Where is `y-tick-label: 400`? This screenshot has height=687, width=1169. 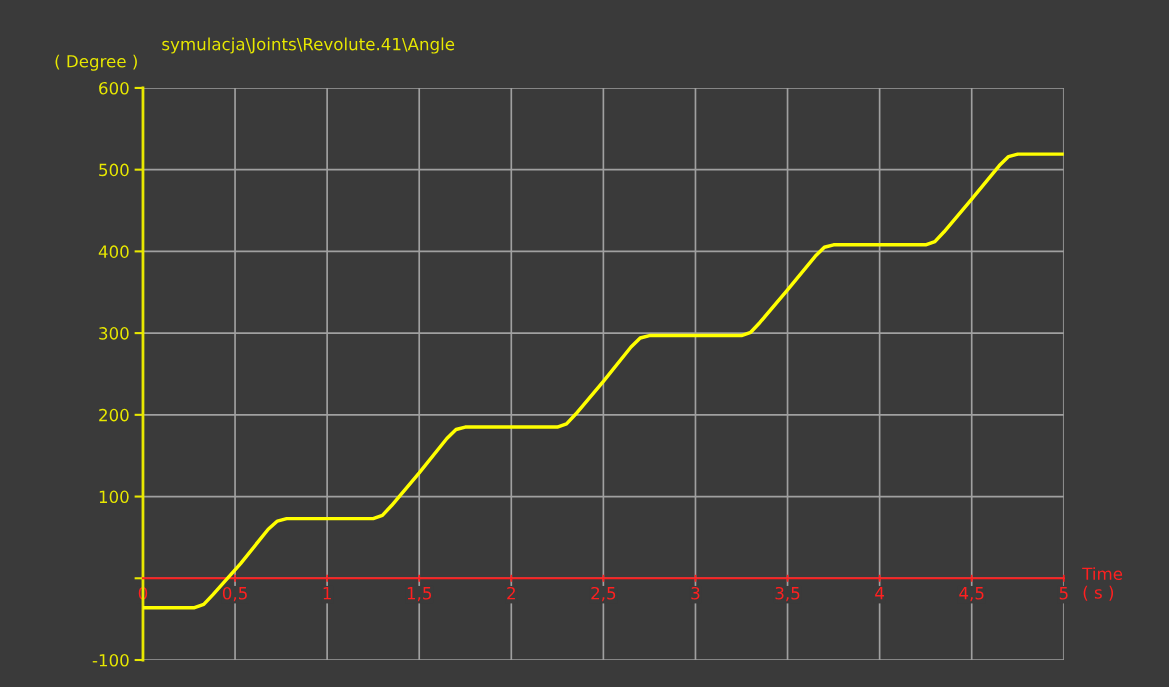
y-tick-label: 400 is located at coordinates (113, 251).